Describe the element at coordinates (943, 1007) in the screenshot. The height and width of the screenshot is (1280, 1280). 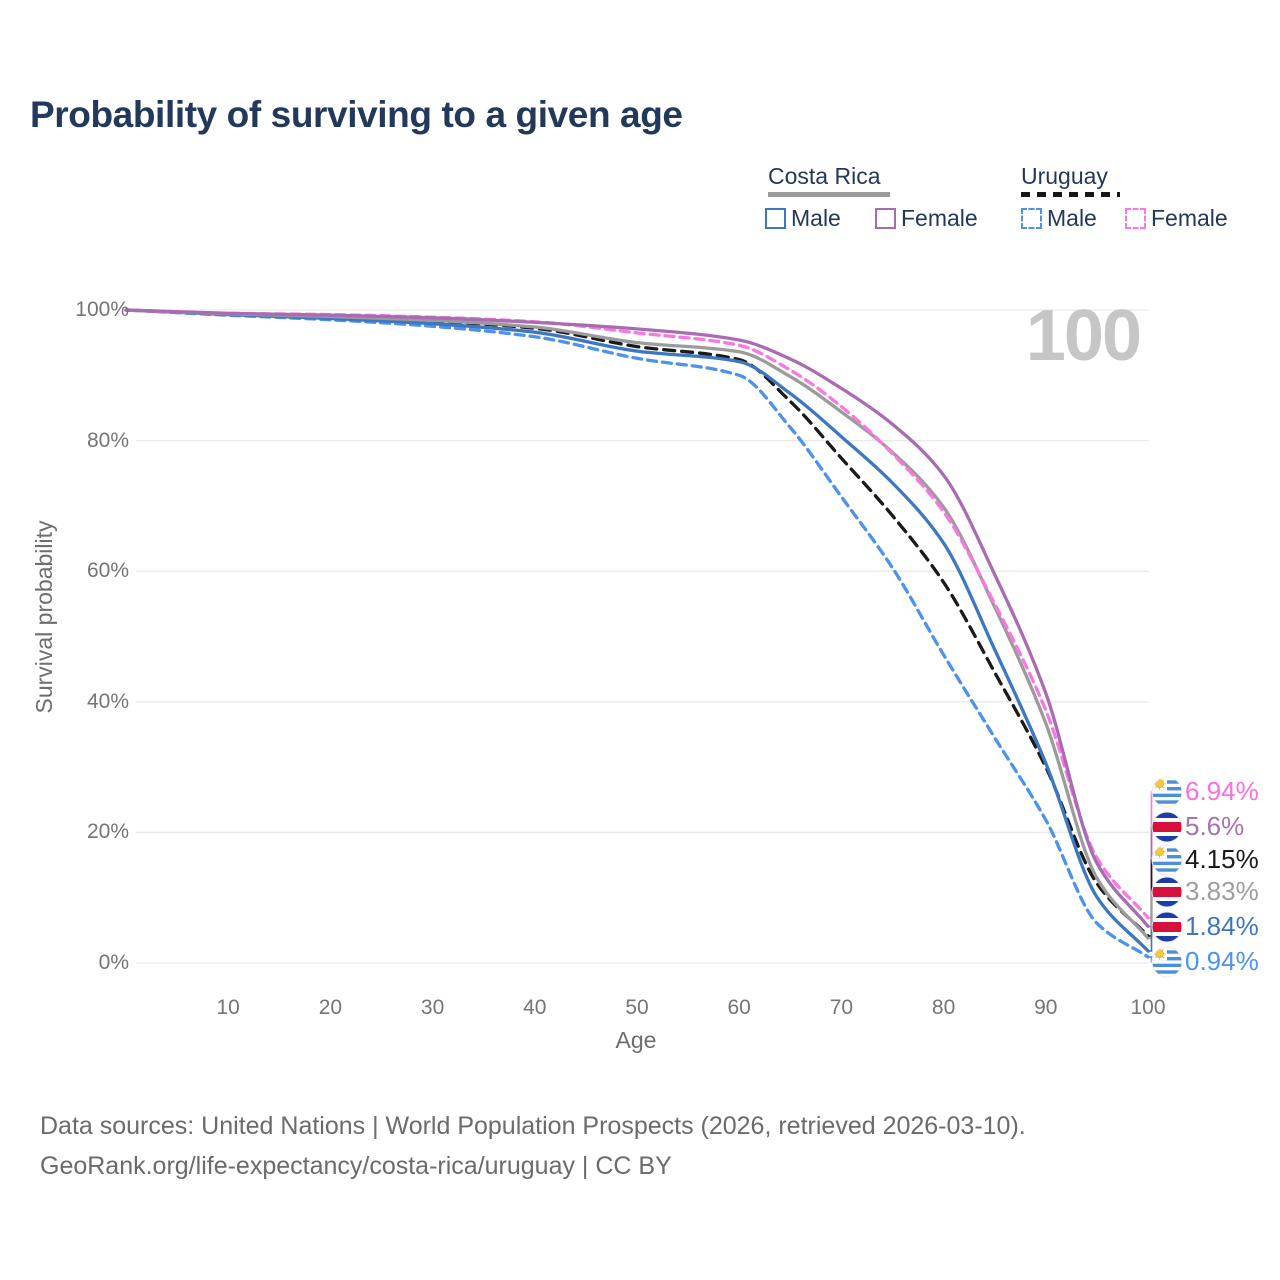
I see `x-tick-label: 80` at that location.